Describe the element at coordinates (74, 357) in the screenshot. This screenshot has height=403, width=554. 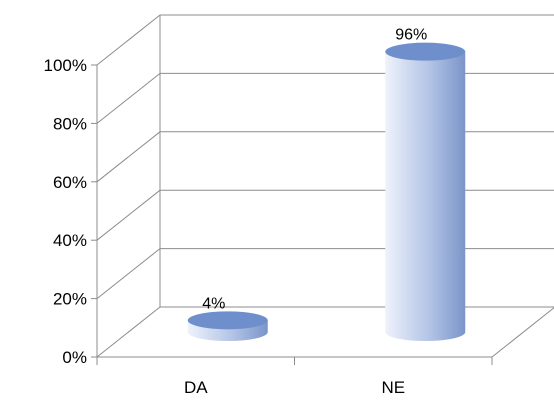
I see `y-tick-label: 0%` at that location.